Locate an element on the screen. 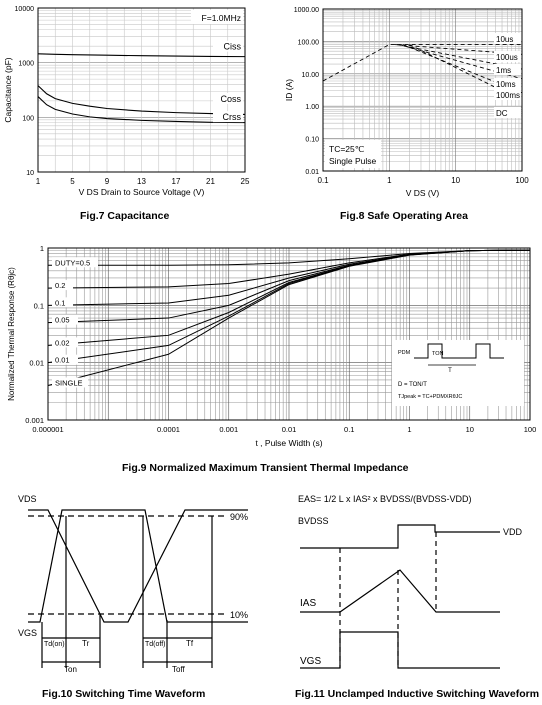  tdon-label: Td(on) is located at coordinates (54, 644).